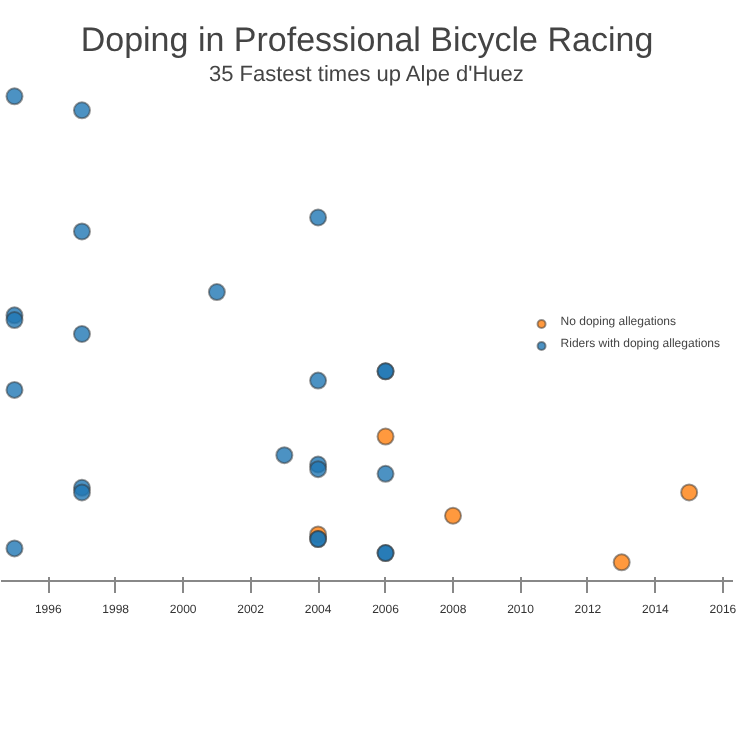  I want to click on chart-subtitle: 35 Fastest times up Alpe d'Huez, so click(366, 75).